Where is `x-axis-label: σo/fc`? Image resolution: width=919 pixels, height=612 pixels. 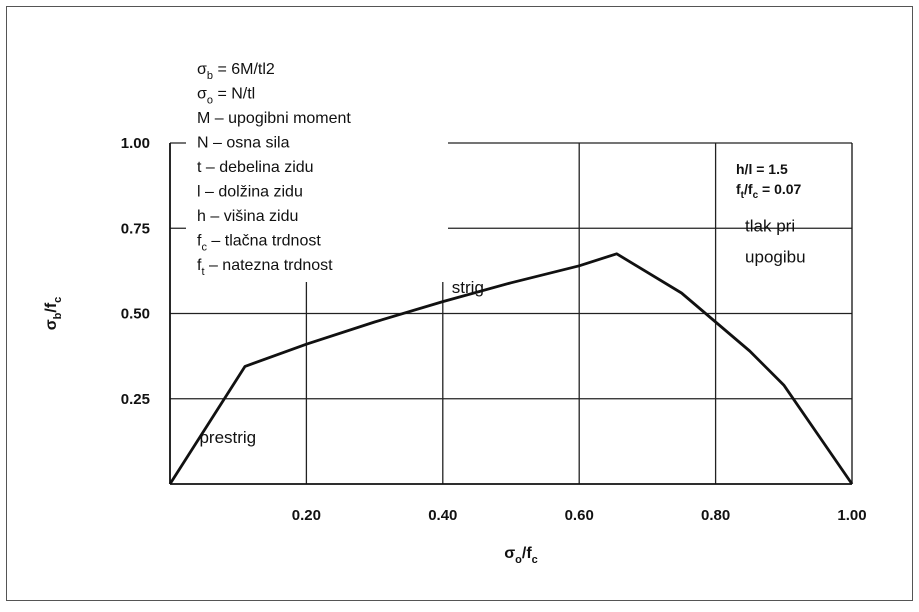
x-axis-label: σo/fc is located at coordinates (521, 555).